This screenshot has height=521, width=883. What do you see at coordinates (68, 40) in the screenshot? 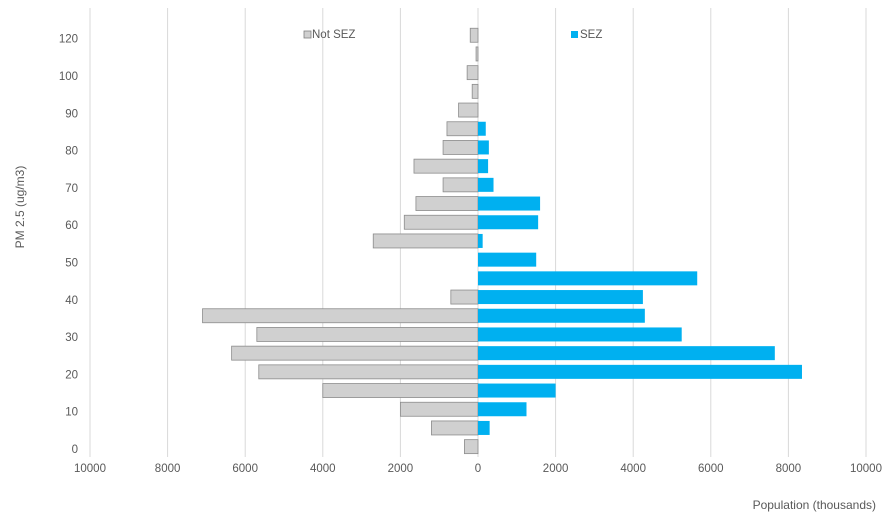
I see `y-tick-label: 120` at bounding box center [68, 40].